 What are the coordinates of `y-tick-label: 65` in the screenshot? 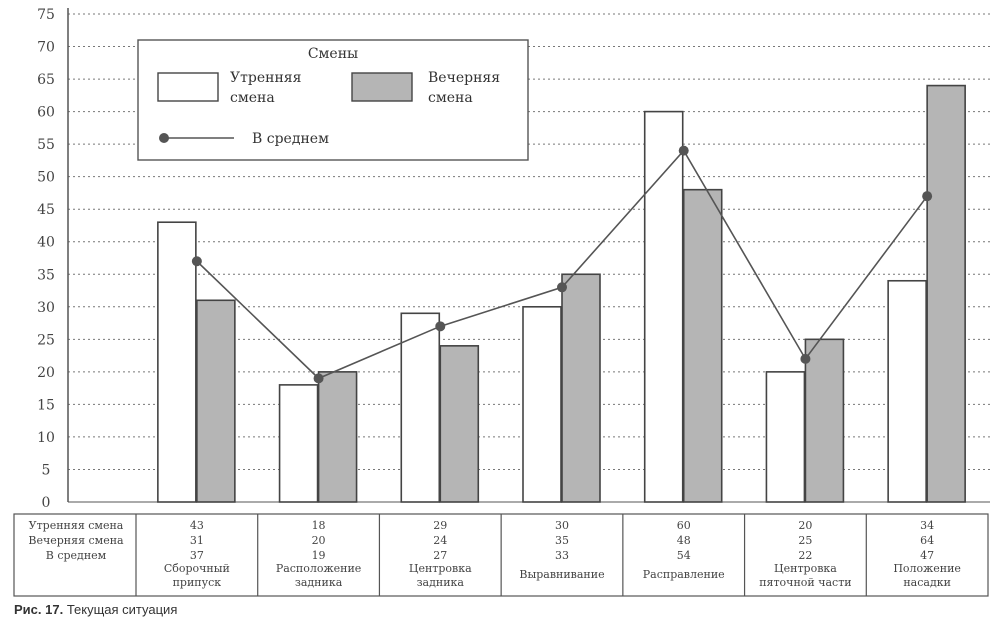 It's located at (46, 80).